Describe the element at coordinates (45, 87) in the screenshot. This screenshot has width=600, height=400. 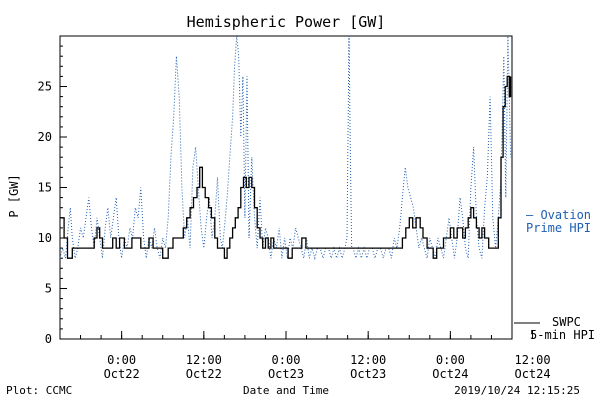
I see `y-tick-label: 25` at that location.